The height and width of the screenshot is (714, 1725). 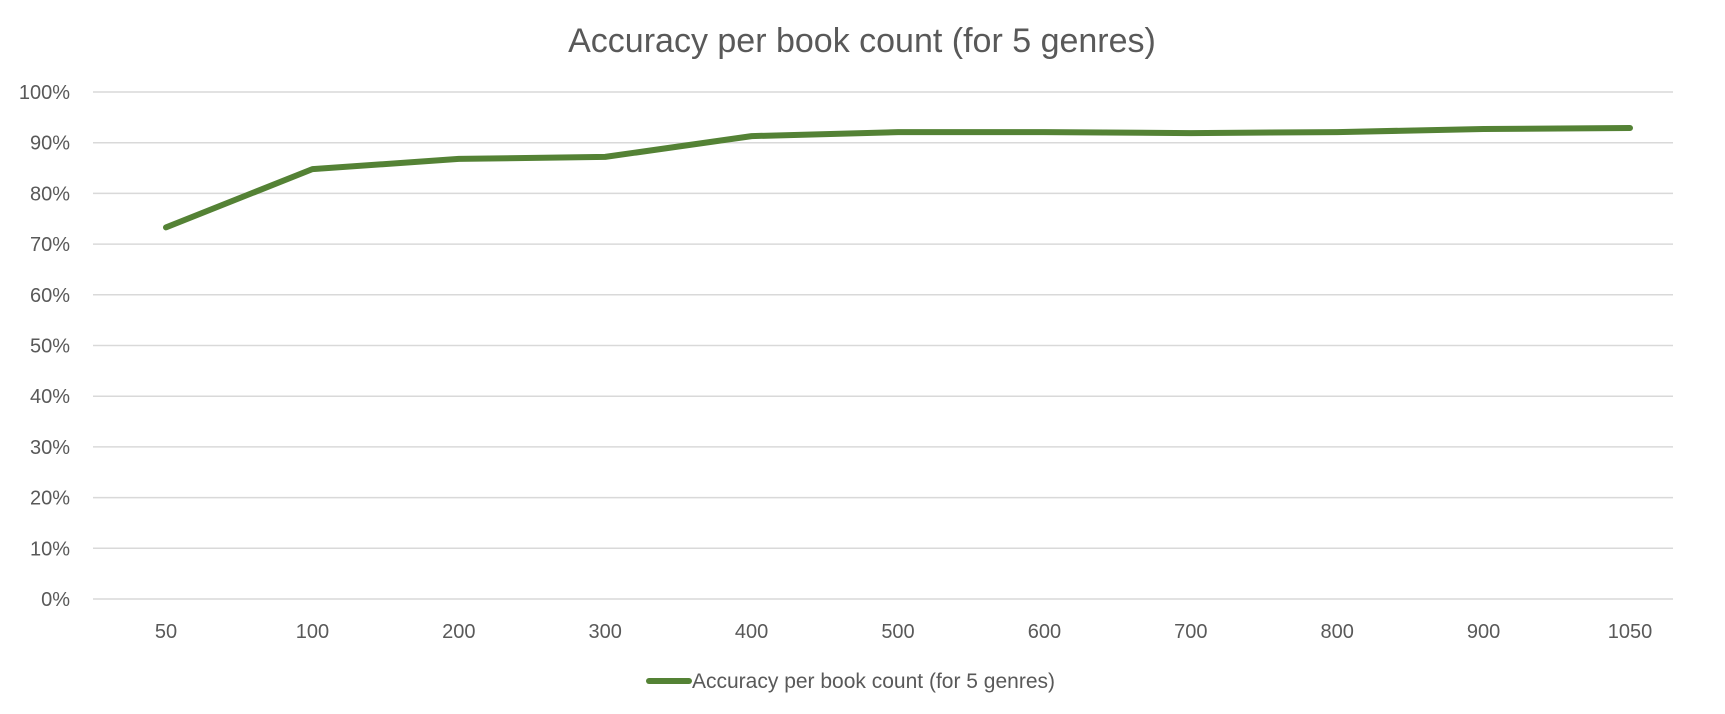 I want to click on x-tick-label: 200, so click(x=458, y=632).